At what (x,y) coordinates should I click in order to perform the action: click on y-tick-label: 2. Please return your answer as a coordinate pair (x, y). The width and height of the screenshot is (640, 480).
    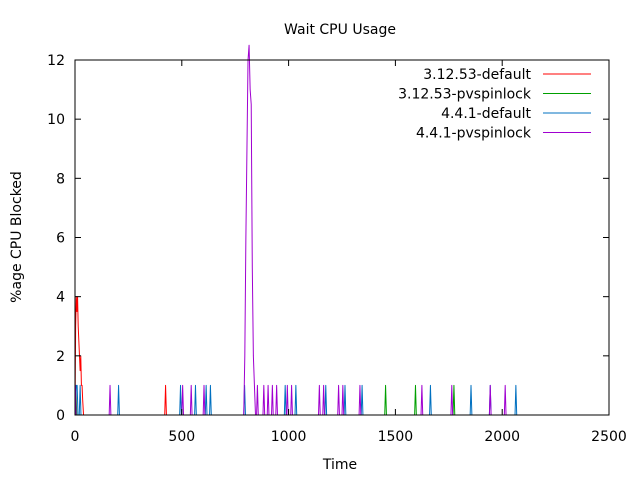
    Looking at the image, I should click on (60, 357).